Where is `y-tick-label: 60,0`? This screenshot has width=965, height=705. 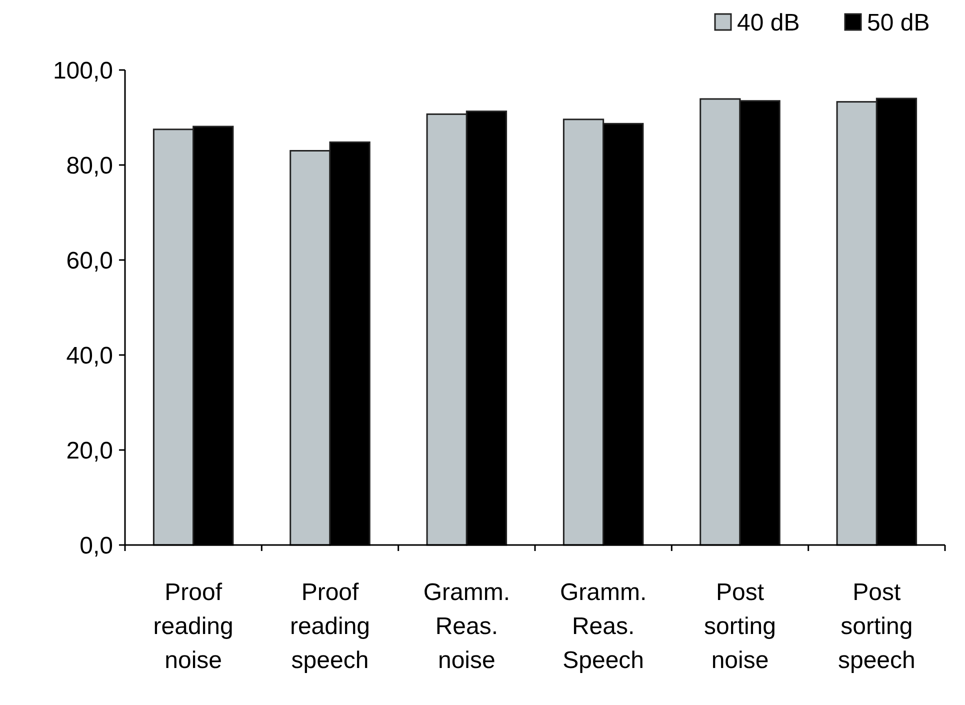
y-tick-label: 60,0 is located at coordinates (89, 260).